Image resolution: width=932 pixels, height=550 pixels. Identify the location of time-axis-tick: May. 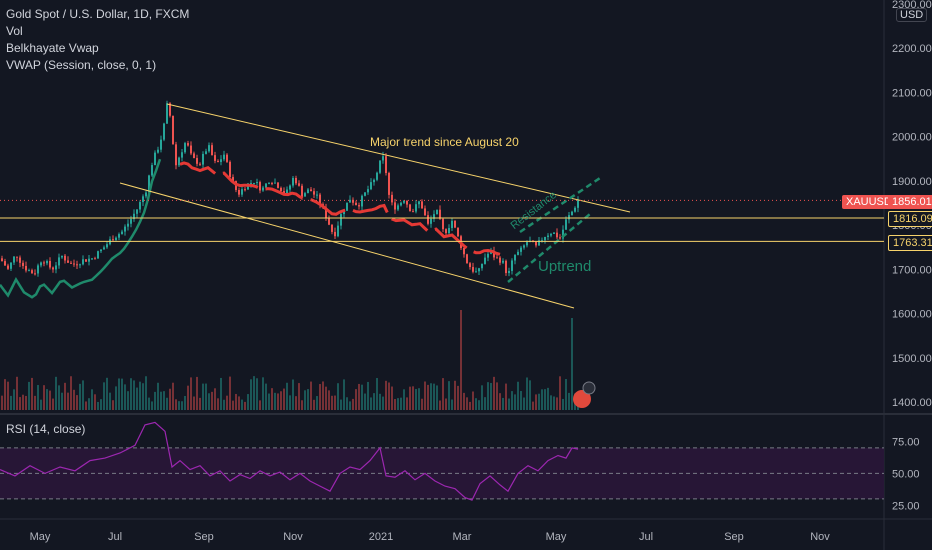
(40, 537).